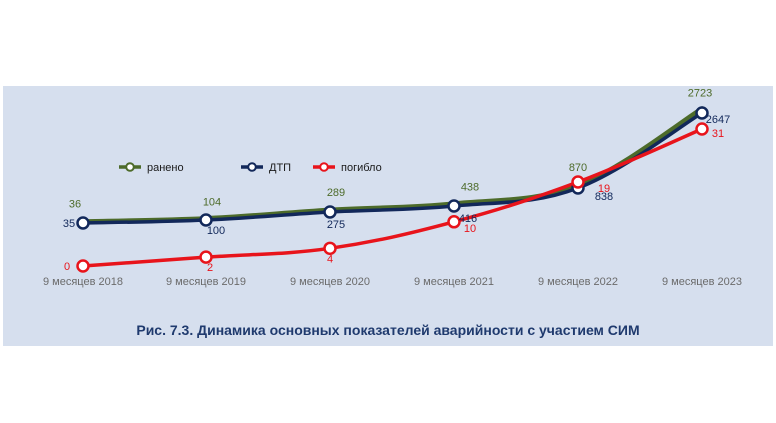  Describe the element at coordinates (210, 268) in the screenshot. I see `data-label-pogiblo-1: 2` at that location.